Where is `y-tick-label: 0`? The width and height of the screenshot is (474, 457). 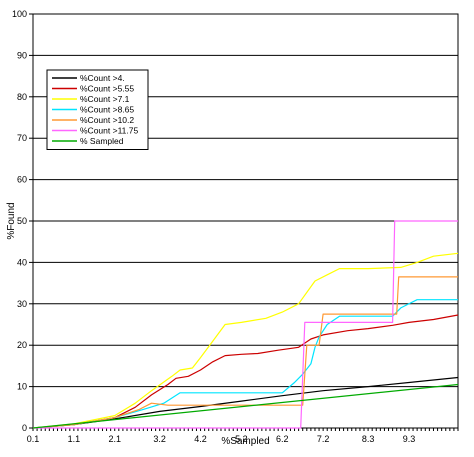 y-tick-label: 0 is located at coordinates (24, 428).